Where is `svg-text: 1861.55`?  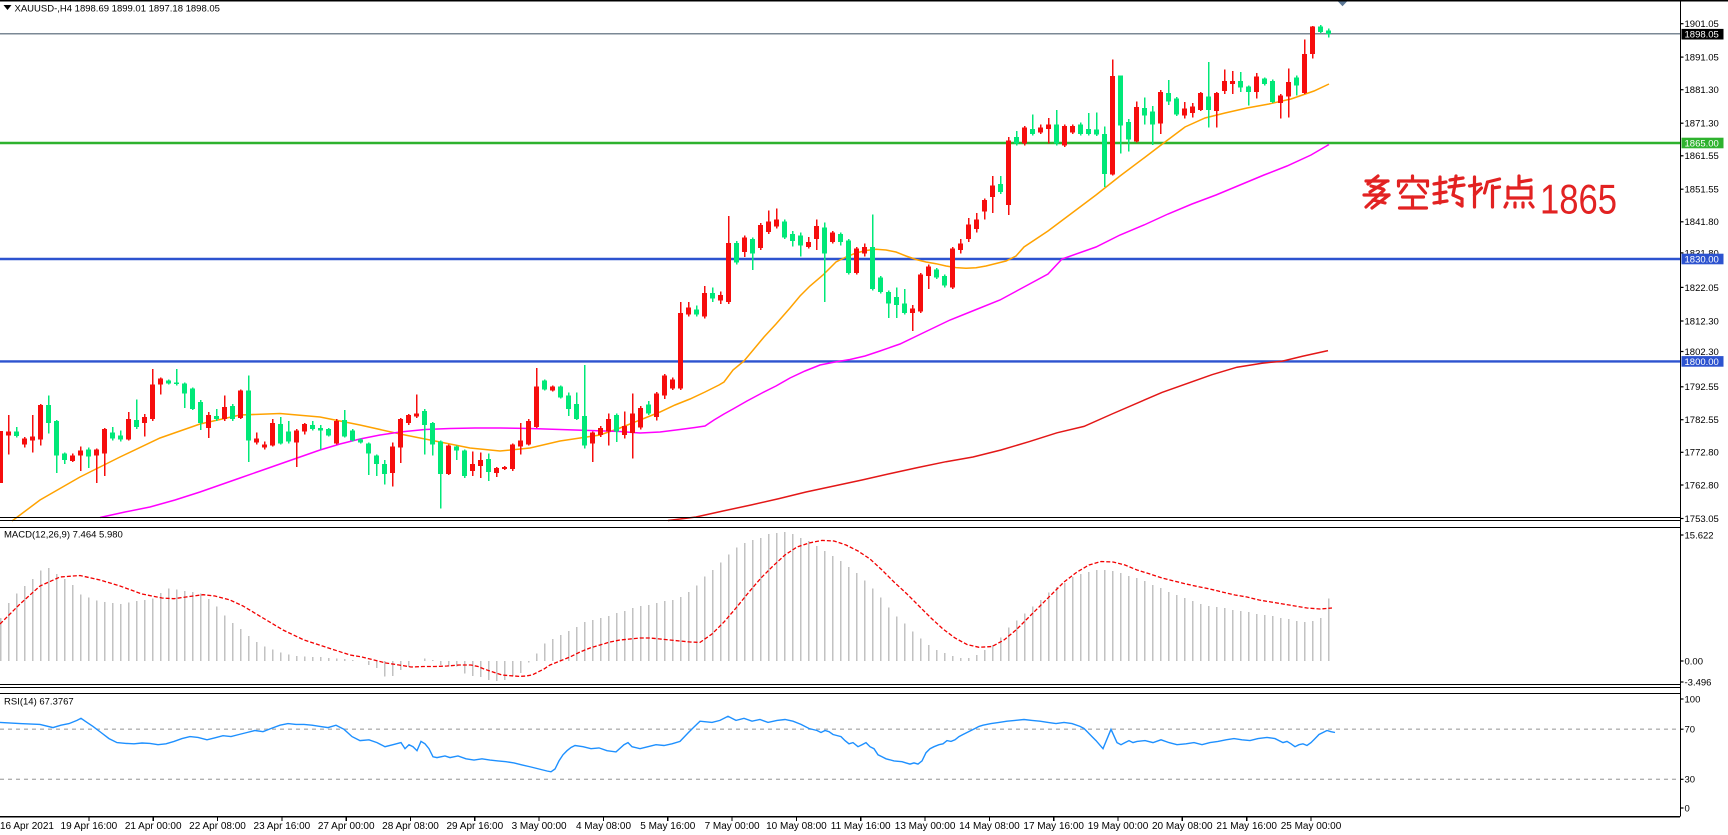 svg-text: 1861.55 is located at coordinates (1702, 156).